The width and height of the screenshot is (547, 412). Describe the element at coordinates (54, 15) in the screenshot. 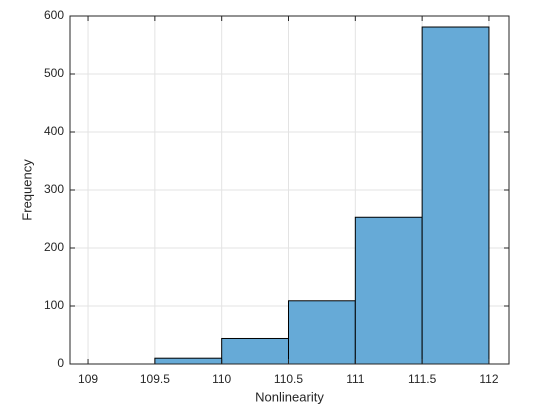

I see `y-tick-label: 600` at that location.